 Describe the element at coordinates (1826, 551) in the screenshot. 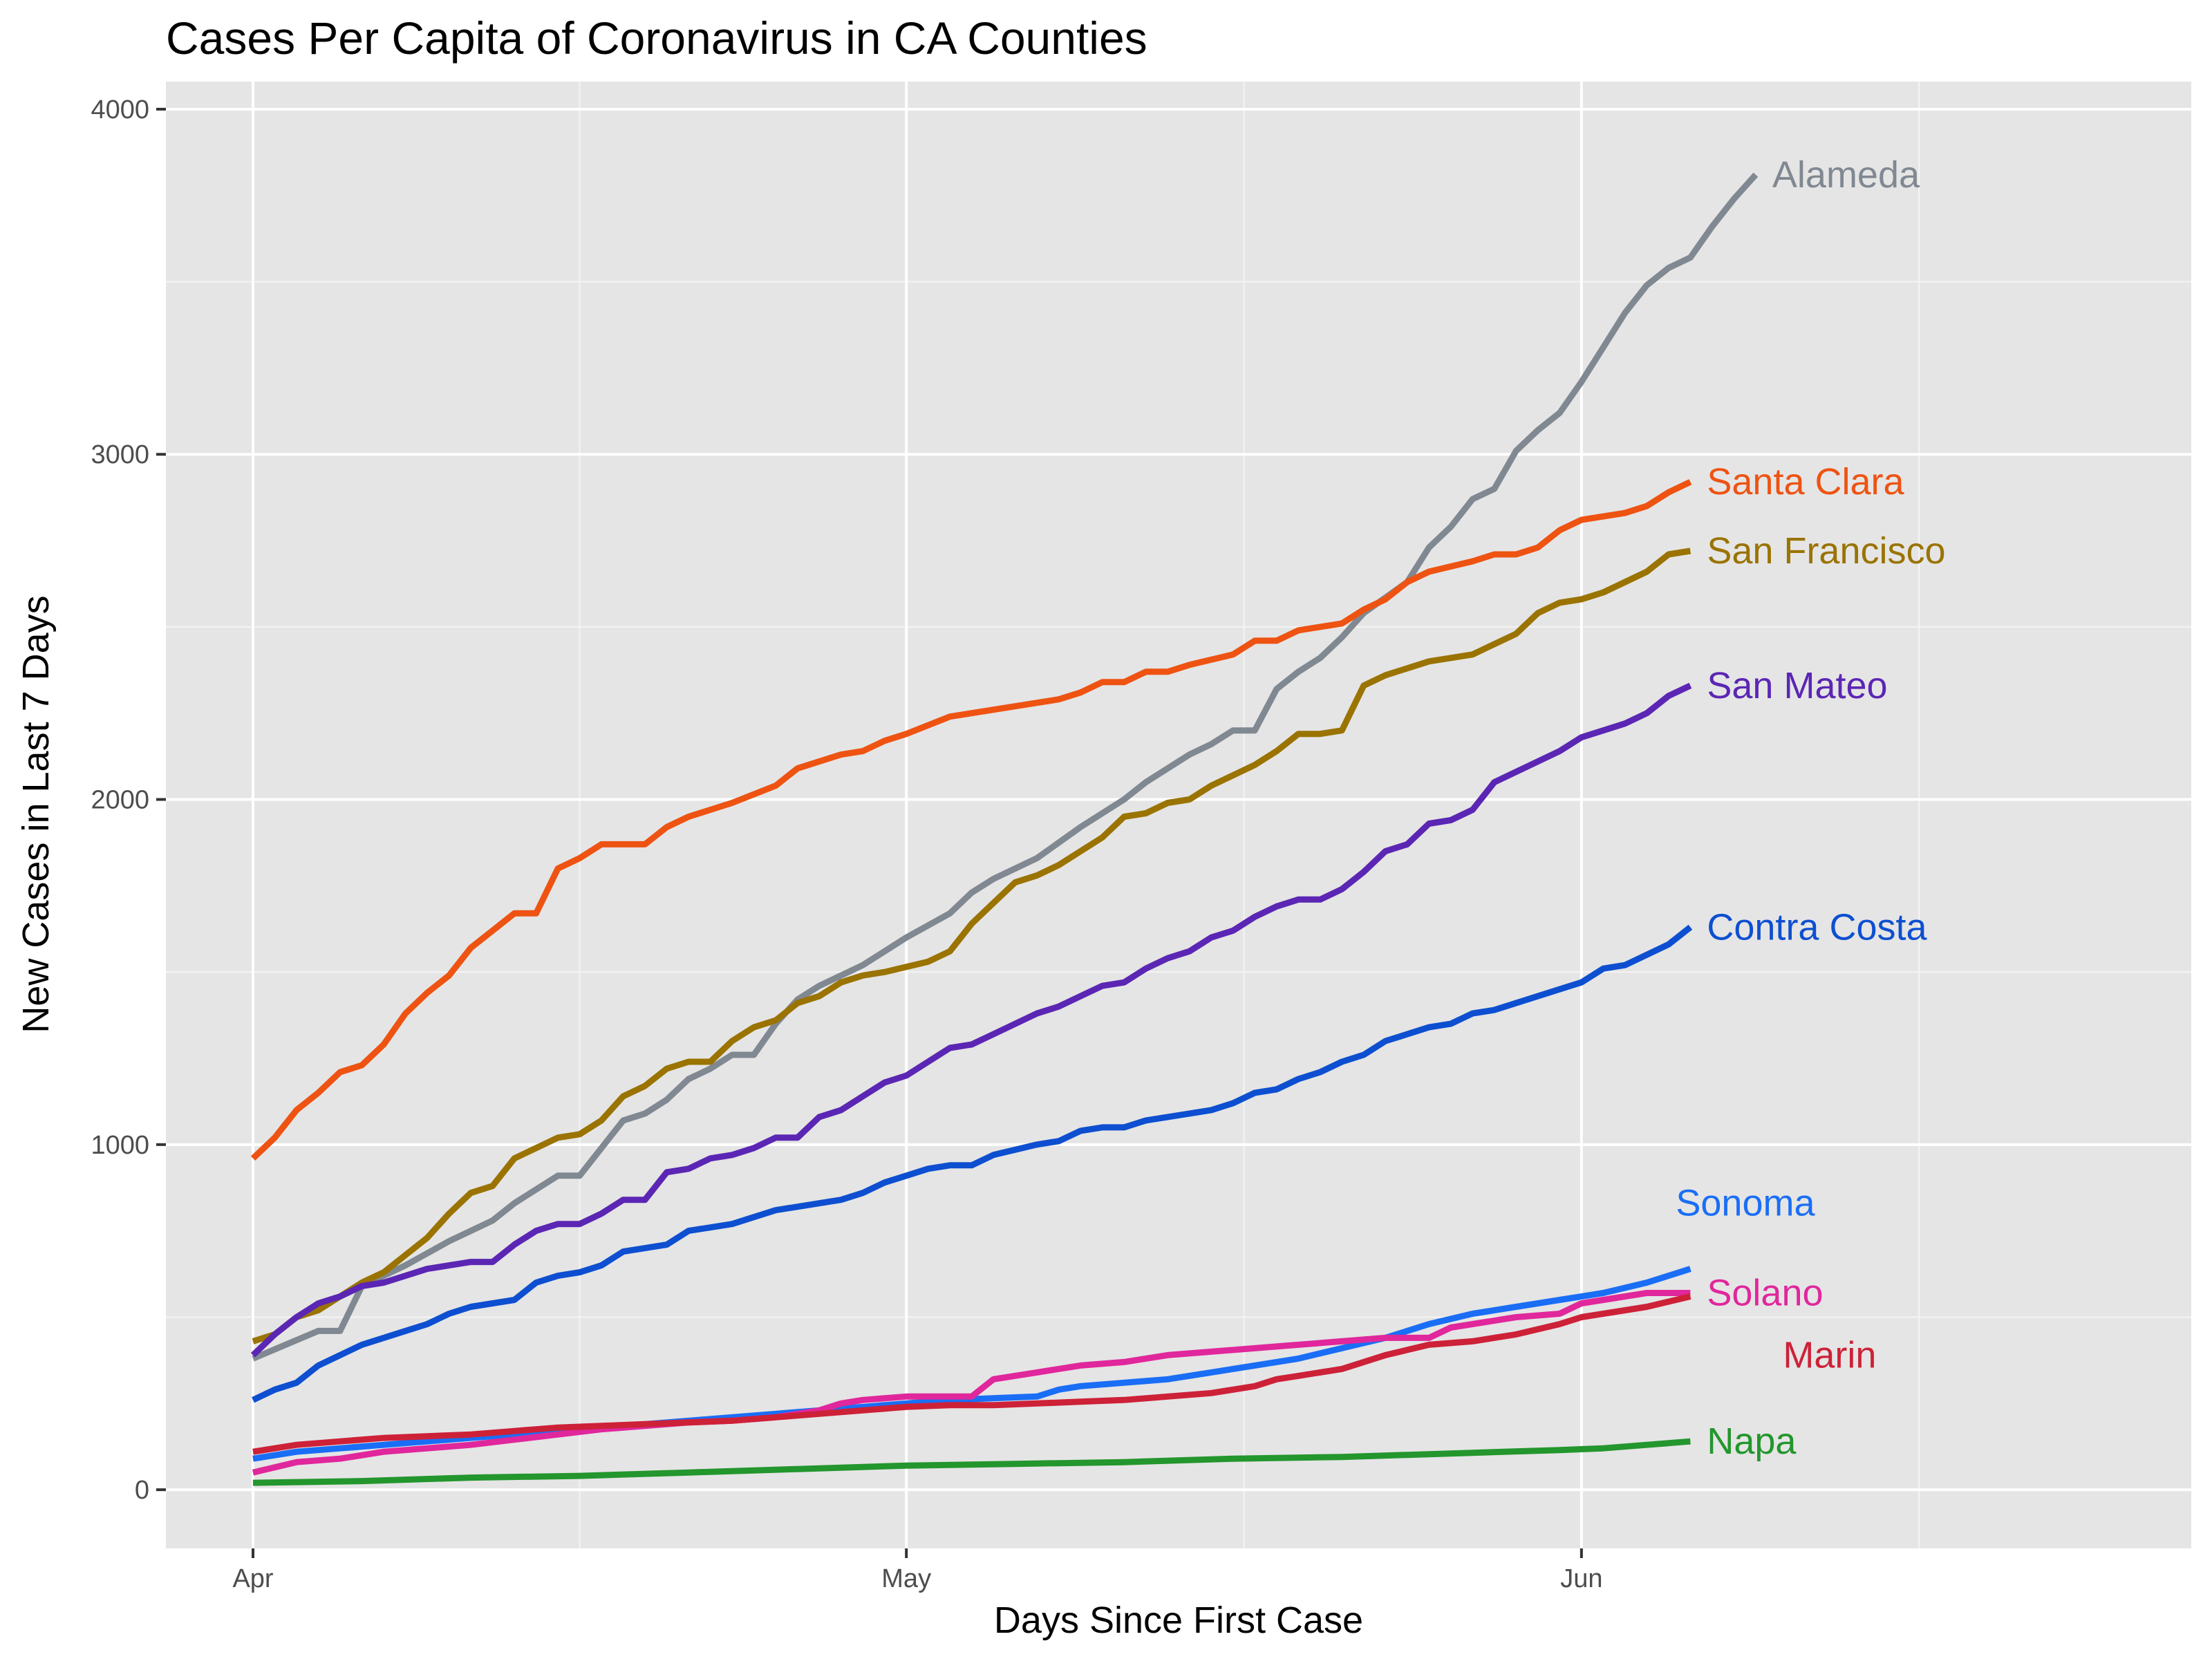

I see `series-label-san-francisco: San Francisco` at that location.